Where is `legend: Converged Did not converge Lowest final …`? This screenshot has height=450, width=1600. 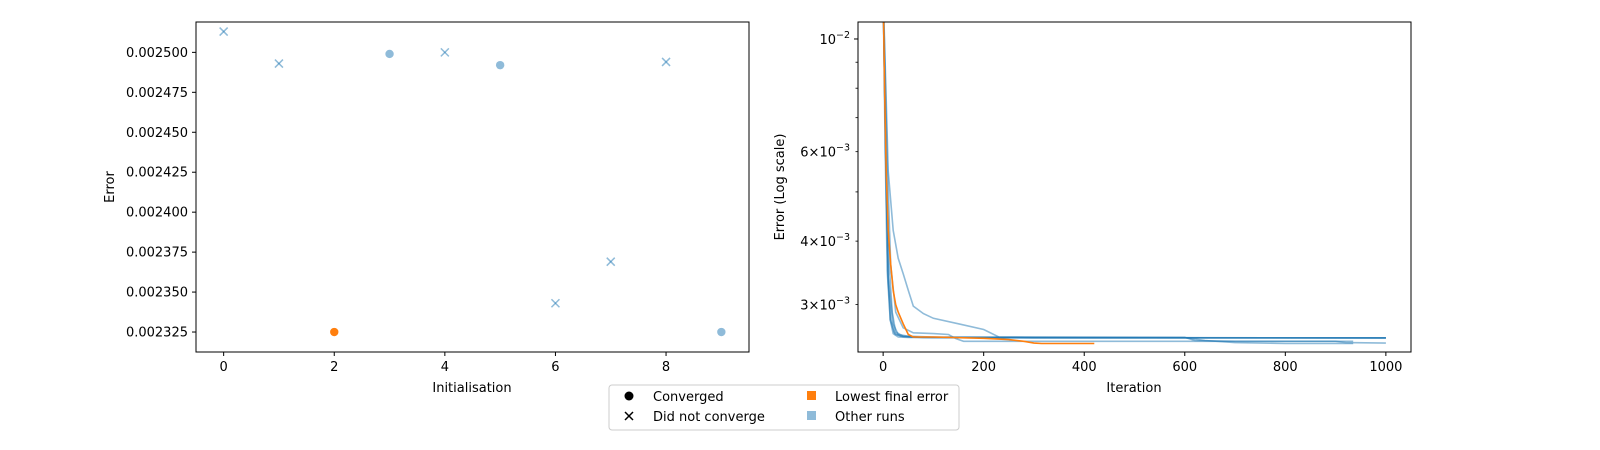
legend: Converged Did not converge Lowest final … is located at coordinates (784, 407).